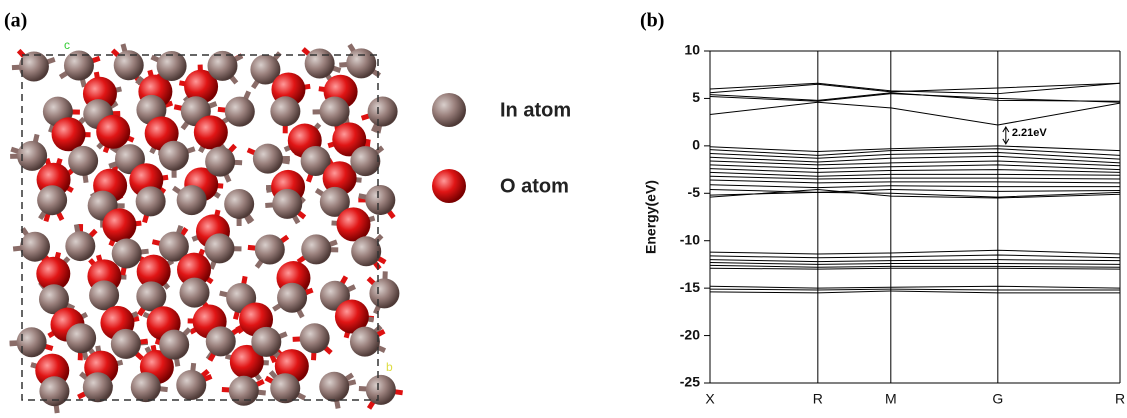 This screenshot has width=1127, height=418. Describe the element at coordinates (15, 21) in the screenshot. I see `panel-label: (a)` at that location.